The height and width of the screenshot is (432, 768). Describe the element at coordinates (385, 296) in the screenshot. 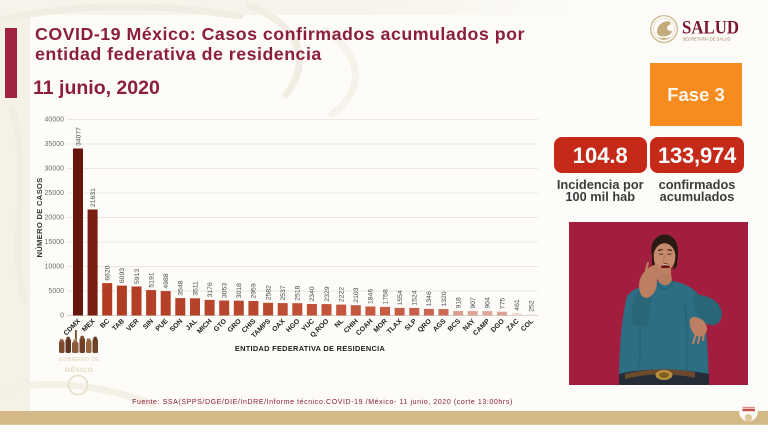

I see `svg-text: 1758` at that location.